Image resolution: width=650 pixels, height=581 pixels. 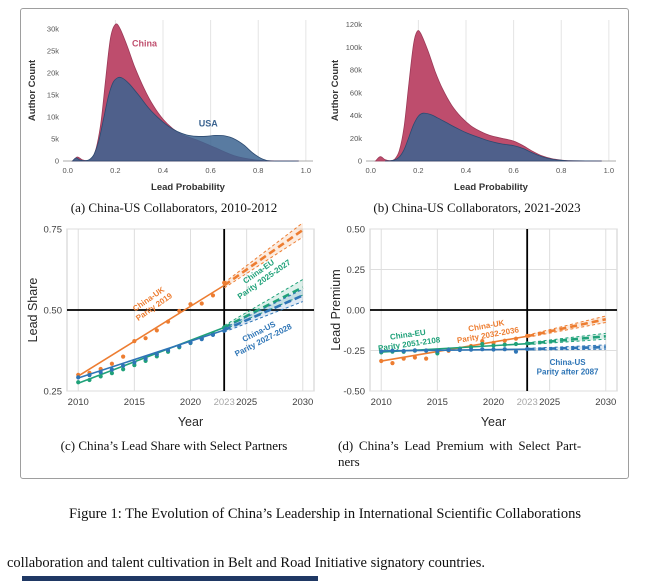 What do you see at coordinates (53, 28) in the screenshot?
I see `svg-text: 30k` at bounding box center [53, 28].